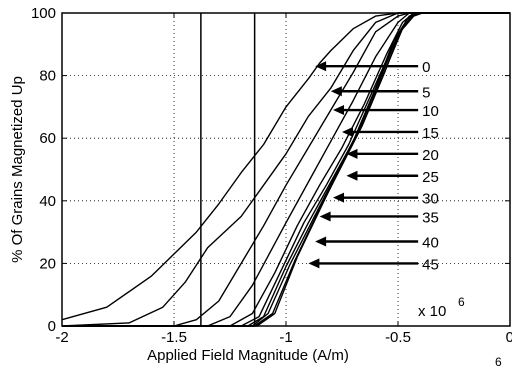 Image resolution: width=512 pixels, height=370 pixels. Describe the element at coordinates (61, 337) in the screenshot. I see `x-tick-label: -2` at that location.